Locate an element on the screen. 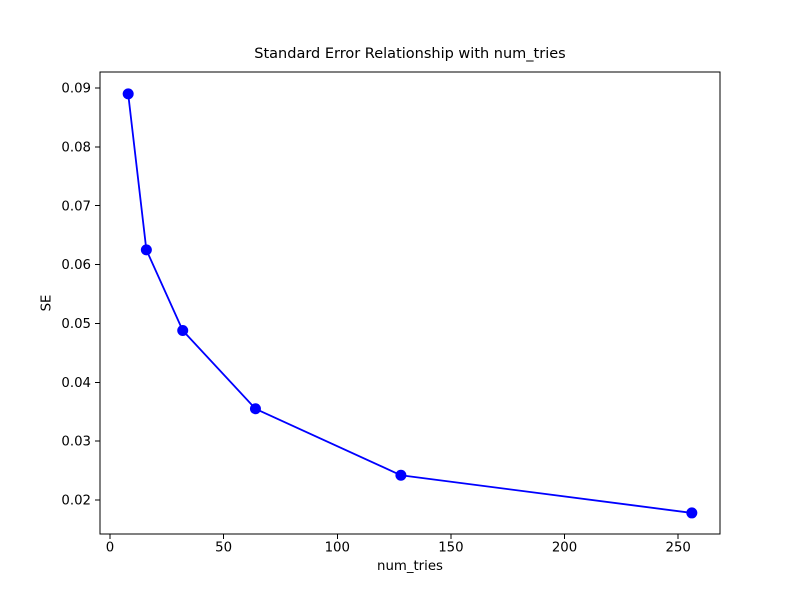  x-tick-label: 0 is located at coordinates (110, 548).